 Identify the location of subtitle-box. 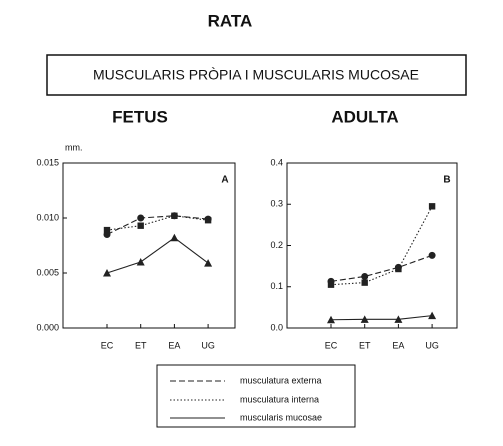
(256, 75).